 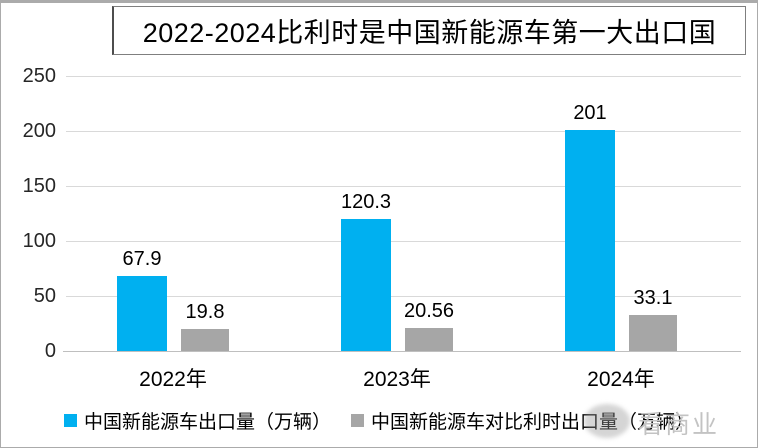 I want to click on x-axis-category-label: 2023年, so click(x=397, y=379).